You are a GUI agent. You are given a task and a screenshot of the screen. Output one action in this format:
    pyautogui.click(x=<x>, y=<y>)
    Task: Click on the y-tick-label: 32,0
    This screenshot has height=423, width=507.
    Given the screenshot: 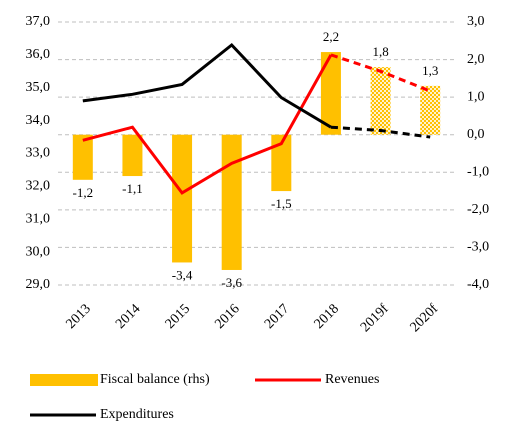 What is the action you would take?
    pyautogui.click(x=38, y=186)
    